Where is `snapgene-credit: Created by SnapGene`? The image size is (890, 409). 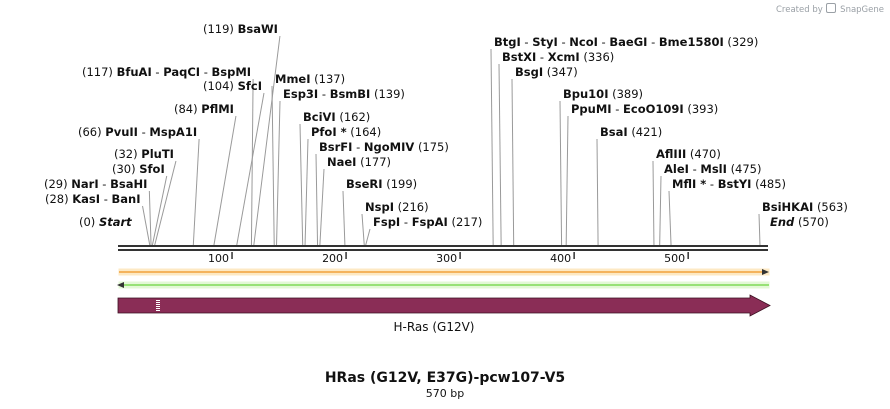 snapgene-credit: Created by SnapGene is located at coordinates (830, 9).